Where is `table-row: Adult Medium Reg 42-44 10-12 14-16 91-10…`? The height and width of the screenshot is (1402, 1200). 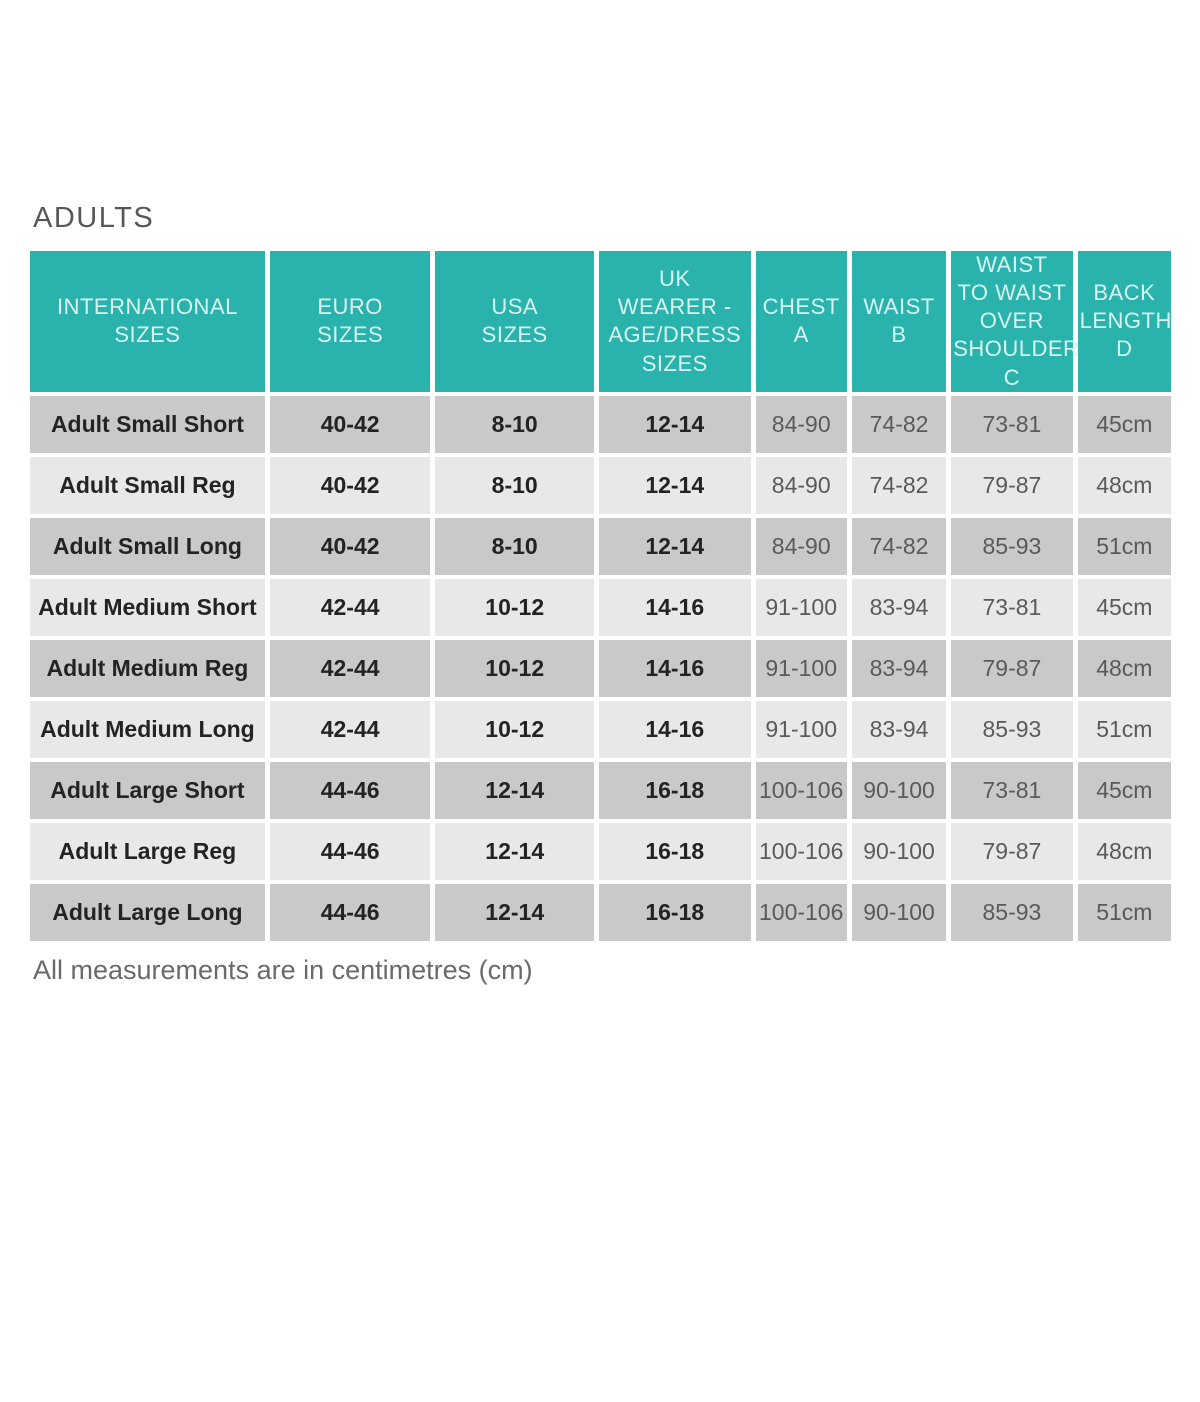
table-row: Adult Medium Reg 42-44 10-12 14-16 91-10… is located at coordinates (600, 668).